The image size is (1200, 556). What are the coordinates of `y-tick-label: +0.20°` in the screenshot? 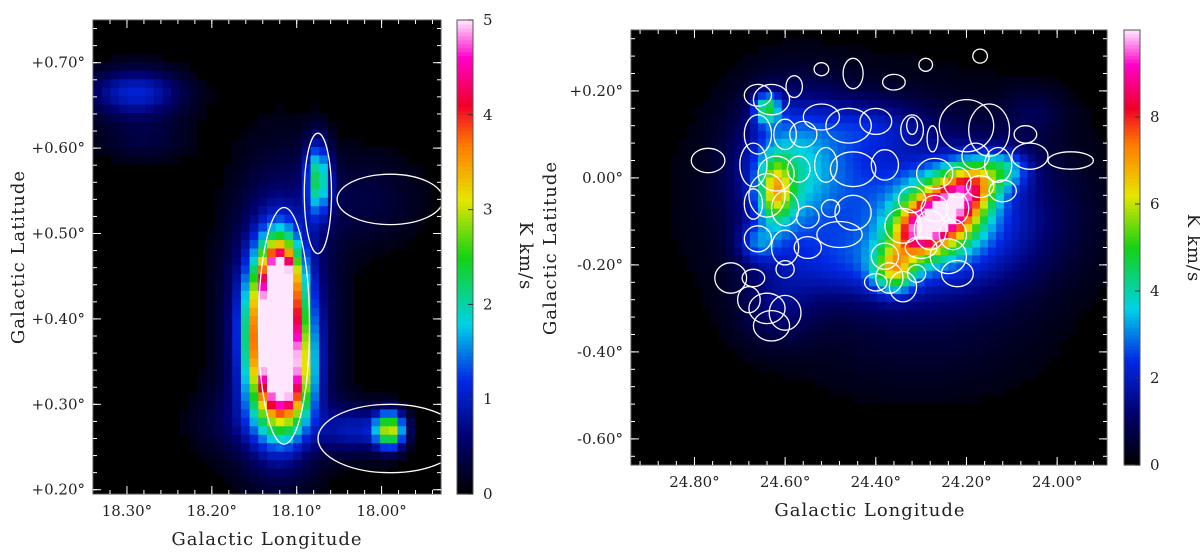 It's located at (58, 490).